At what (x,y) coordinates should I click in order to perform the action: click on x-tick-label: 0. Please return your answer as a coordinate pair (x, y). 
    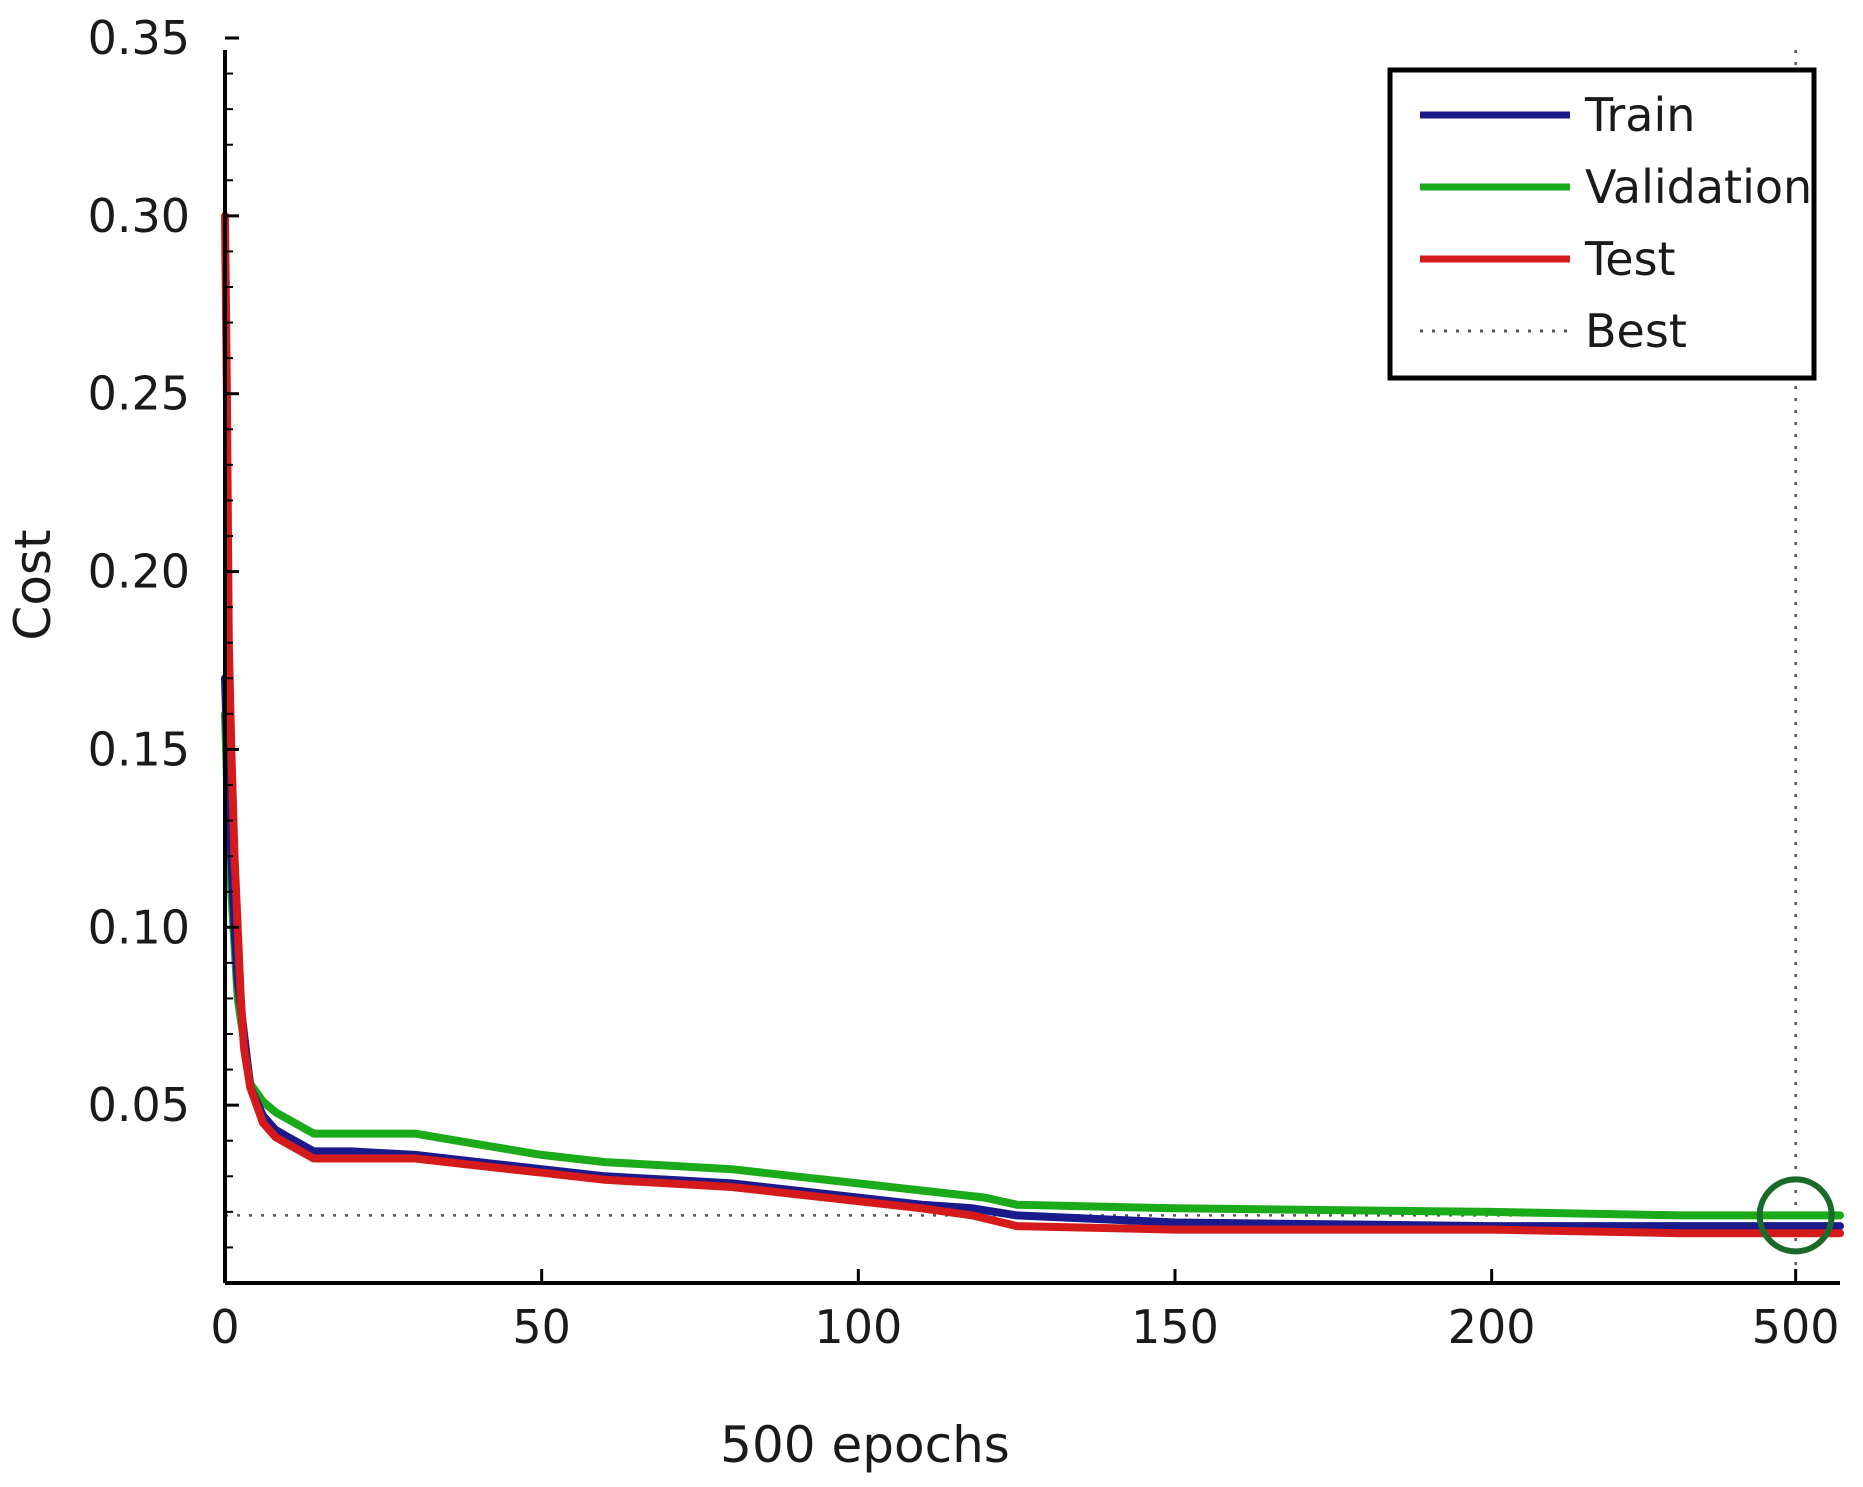
    Looking at the image, I should click on (224, 1327).